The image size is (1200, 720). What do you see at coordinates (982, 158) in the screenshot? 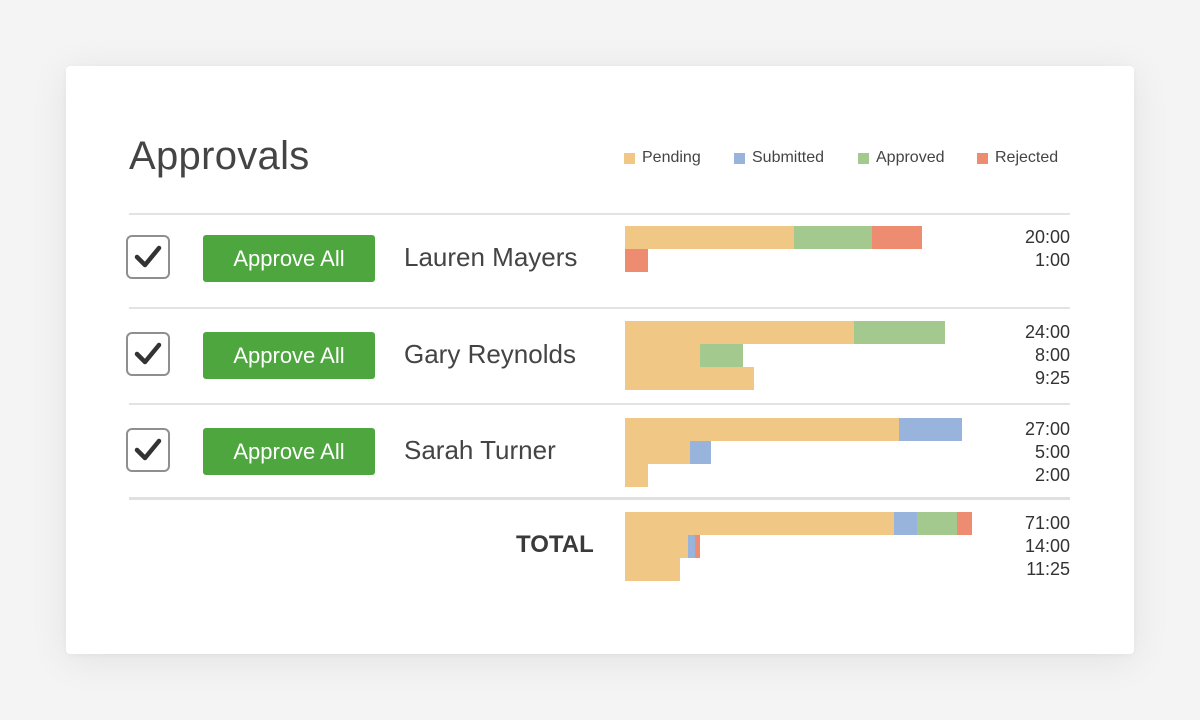
I see `legend-swatch-rejected` at bounding box center [982, 158].